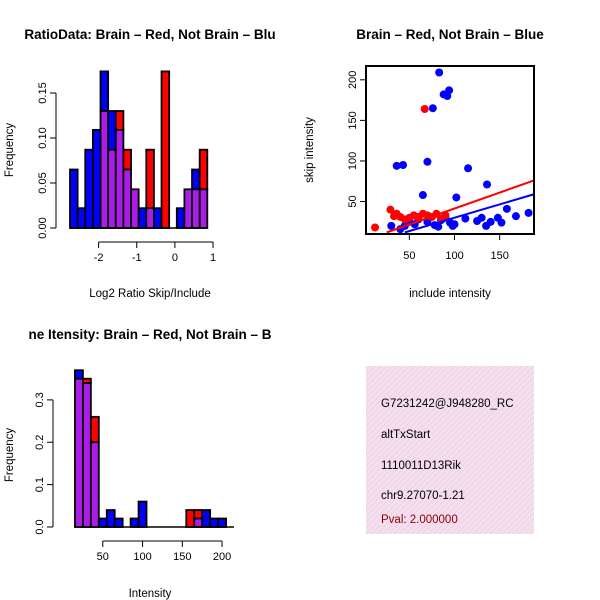 The height and width of the screenshot is (600, 600). What do you see at coordinates (421, 466) in the screenshot?
I see `info-gene-name: 1110011D13Rik` at bounding box center [421, 466].